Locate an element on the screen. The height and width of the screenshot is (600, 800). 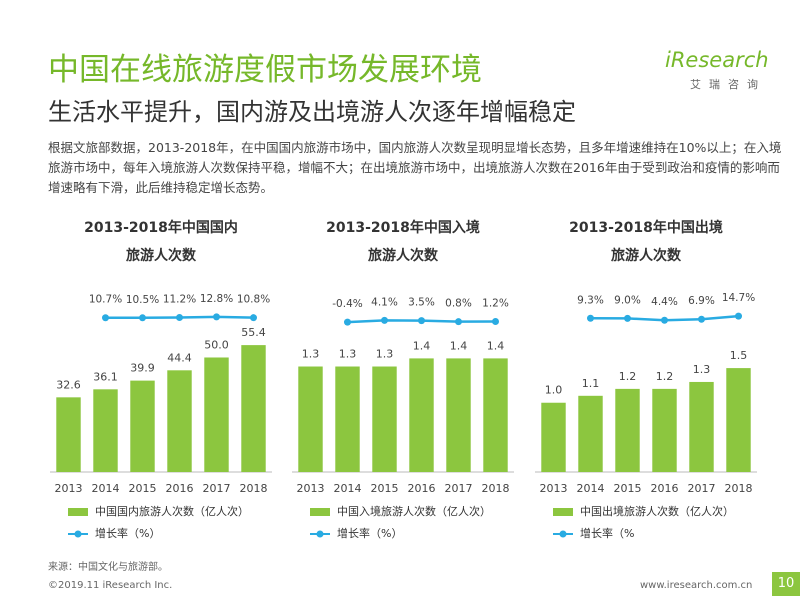
data-label: 0.8% is located at coordinates (458, 304).